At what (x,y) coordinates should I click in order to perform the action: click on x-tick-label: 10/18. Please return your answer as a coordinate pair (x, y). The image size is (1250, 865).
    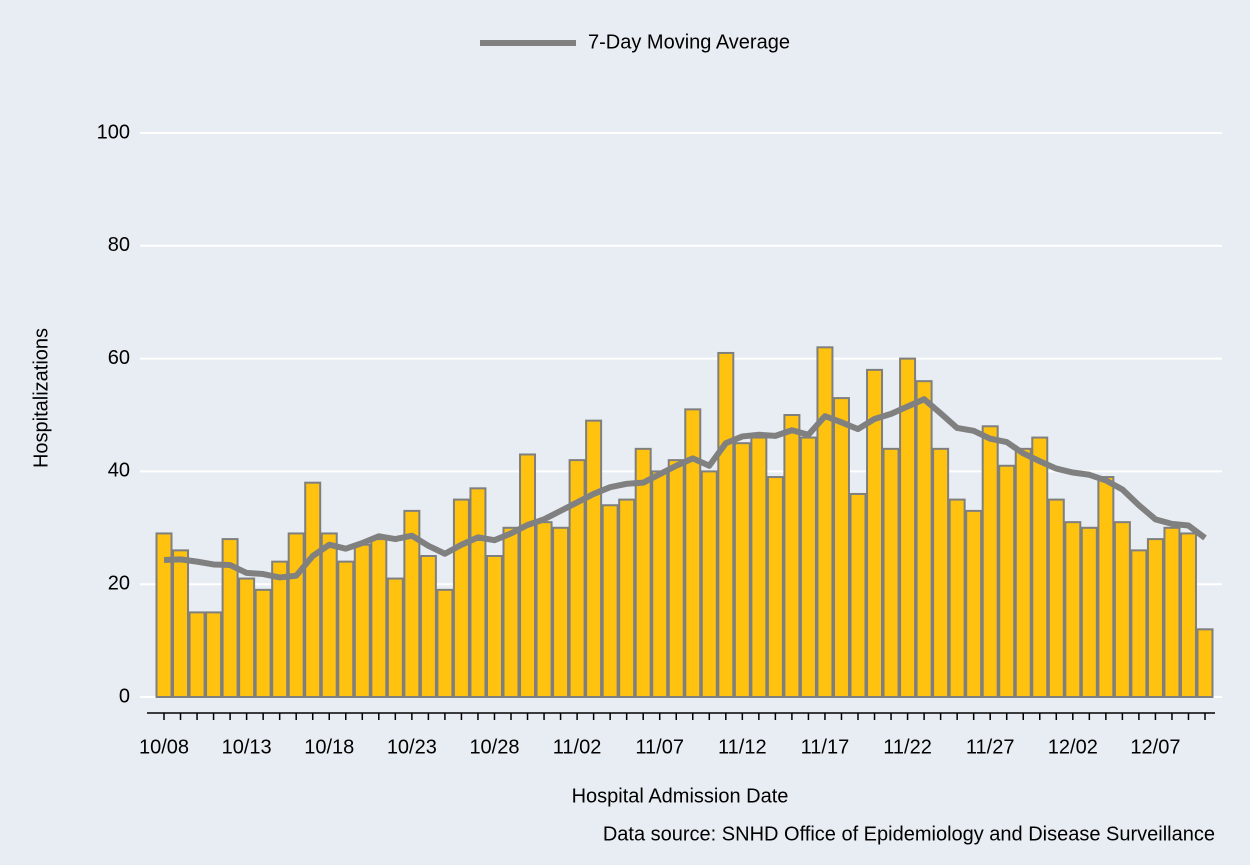
    Looking at the image, I should click on (329, 747).